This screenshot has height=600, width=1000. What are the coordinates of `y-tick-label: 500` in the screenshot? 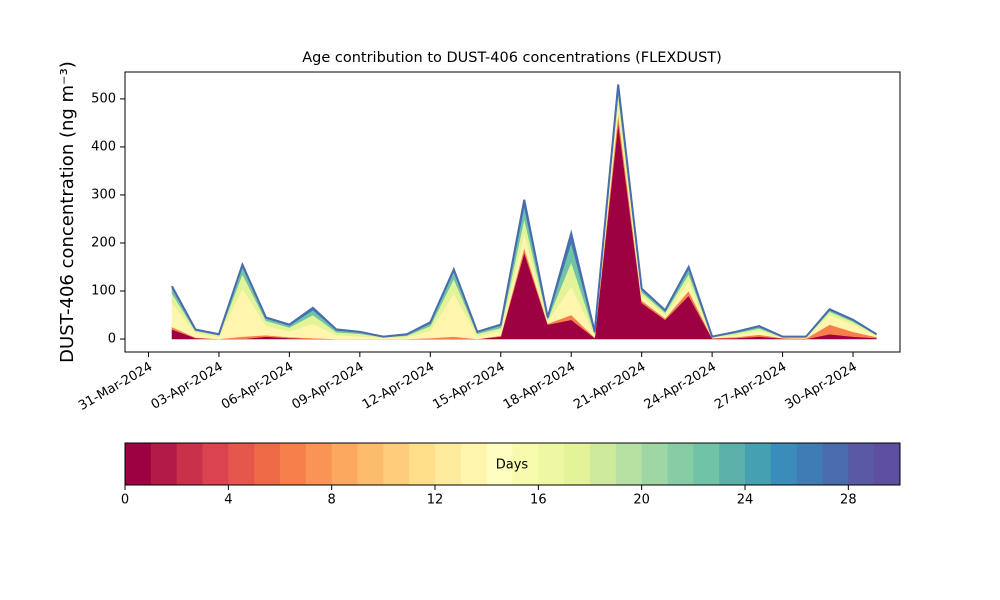 It's located at (103, 98).